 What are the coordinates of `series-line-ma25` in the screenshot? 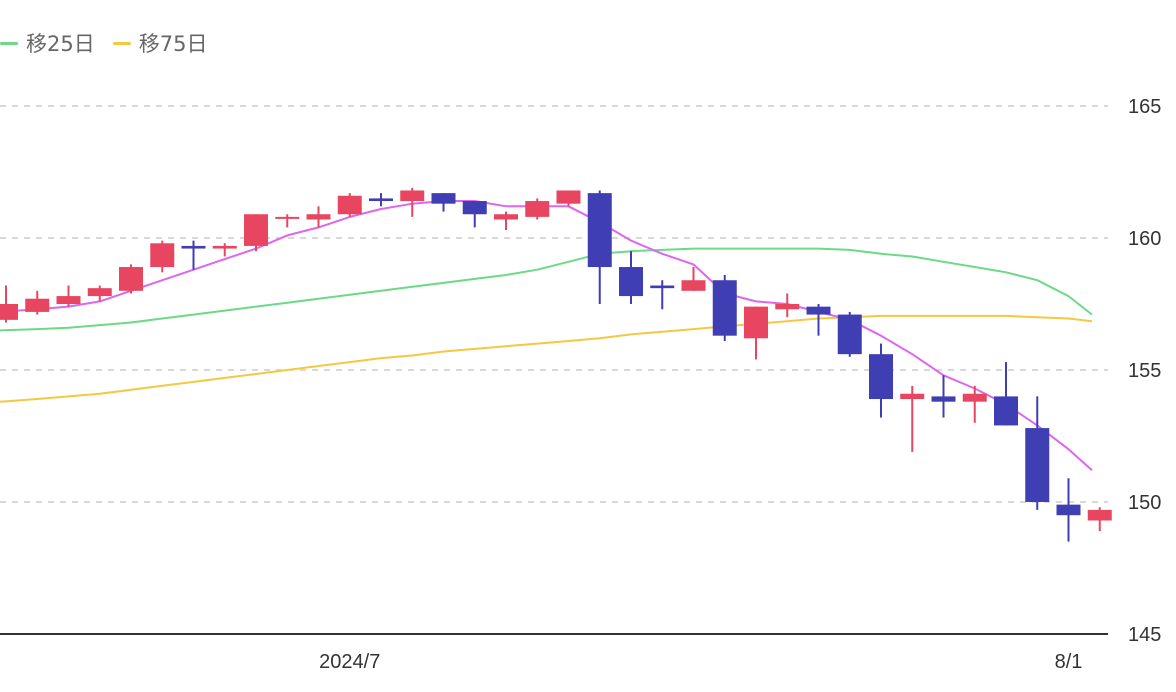 It's located at (546, 289).